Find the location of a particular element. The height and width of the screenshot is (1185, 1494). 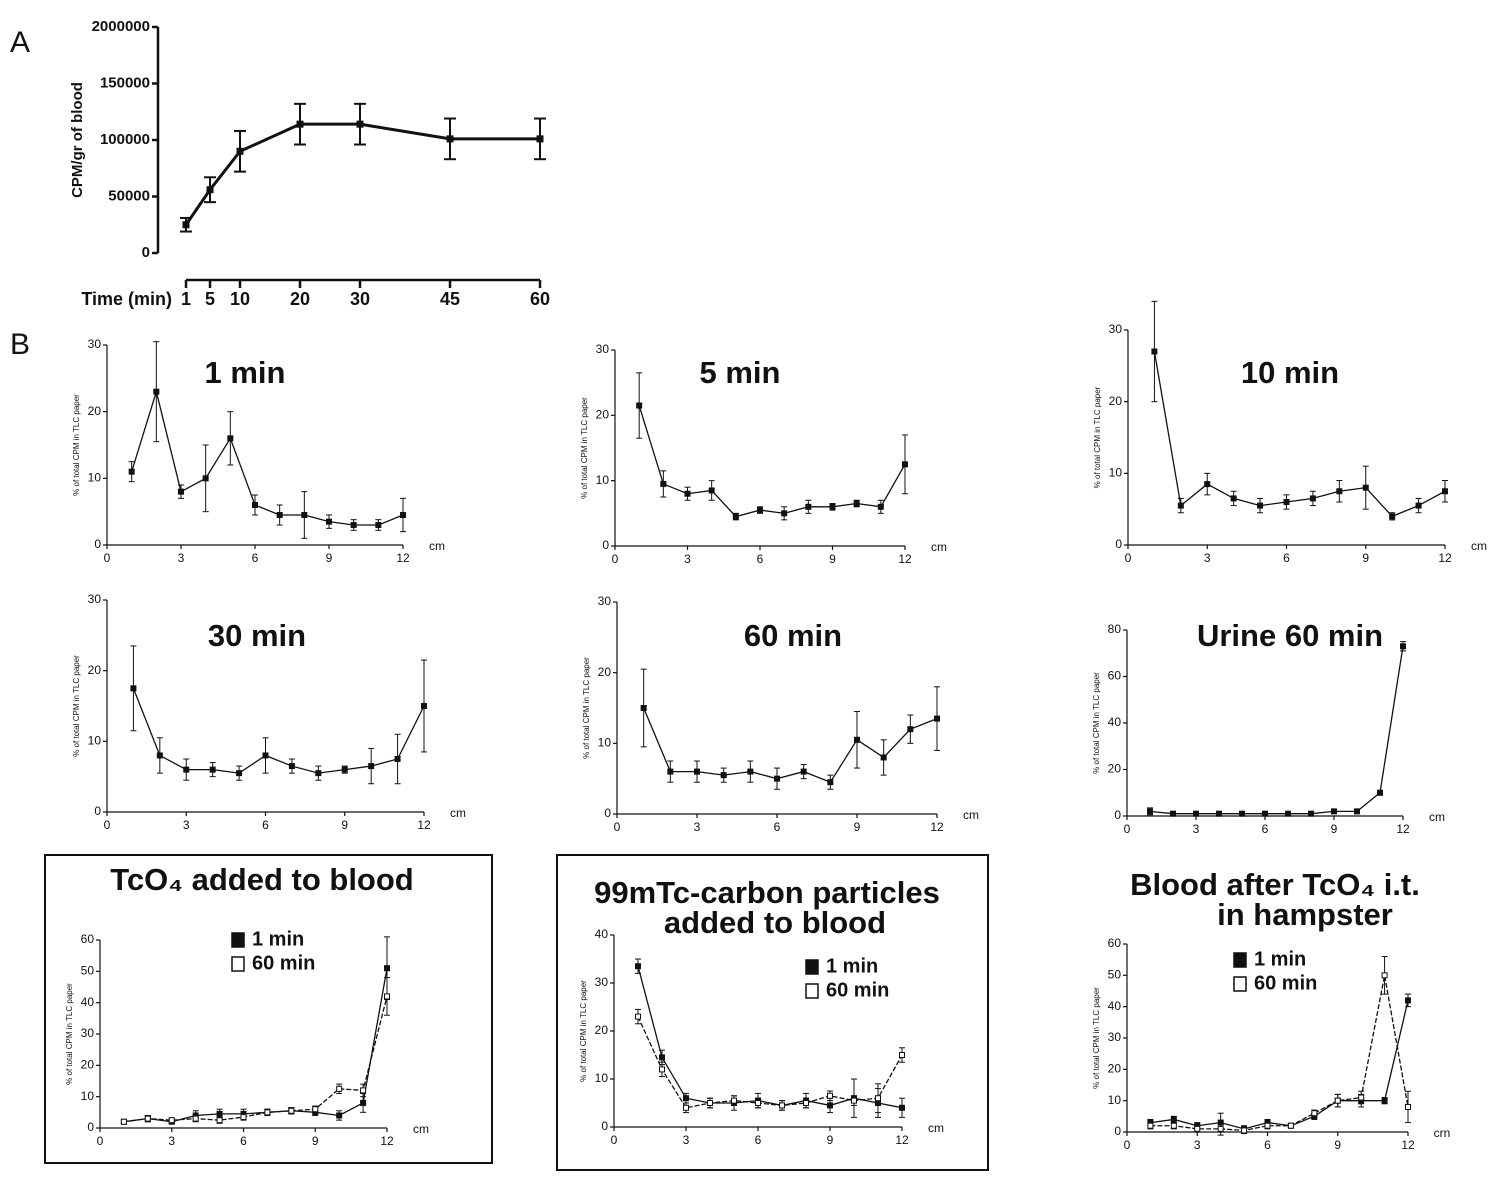

y-tick-label: 50 is located at coordinates (1115, 975).